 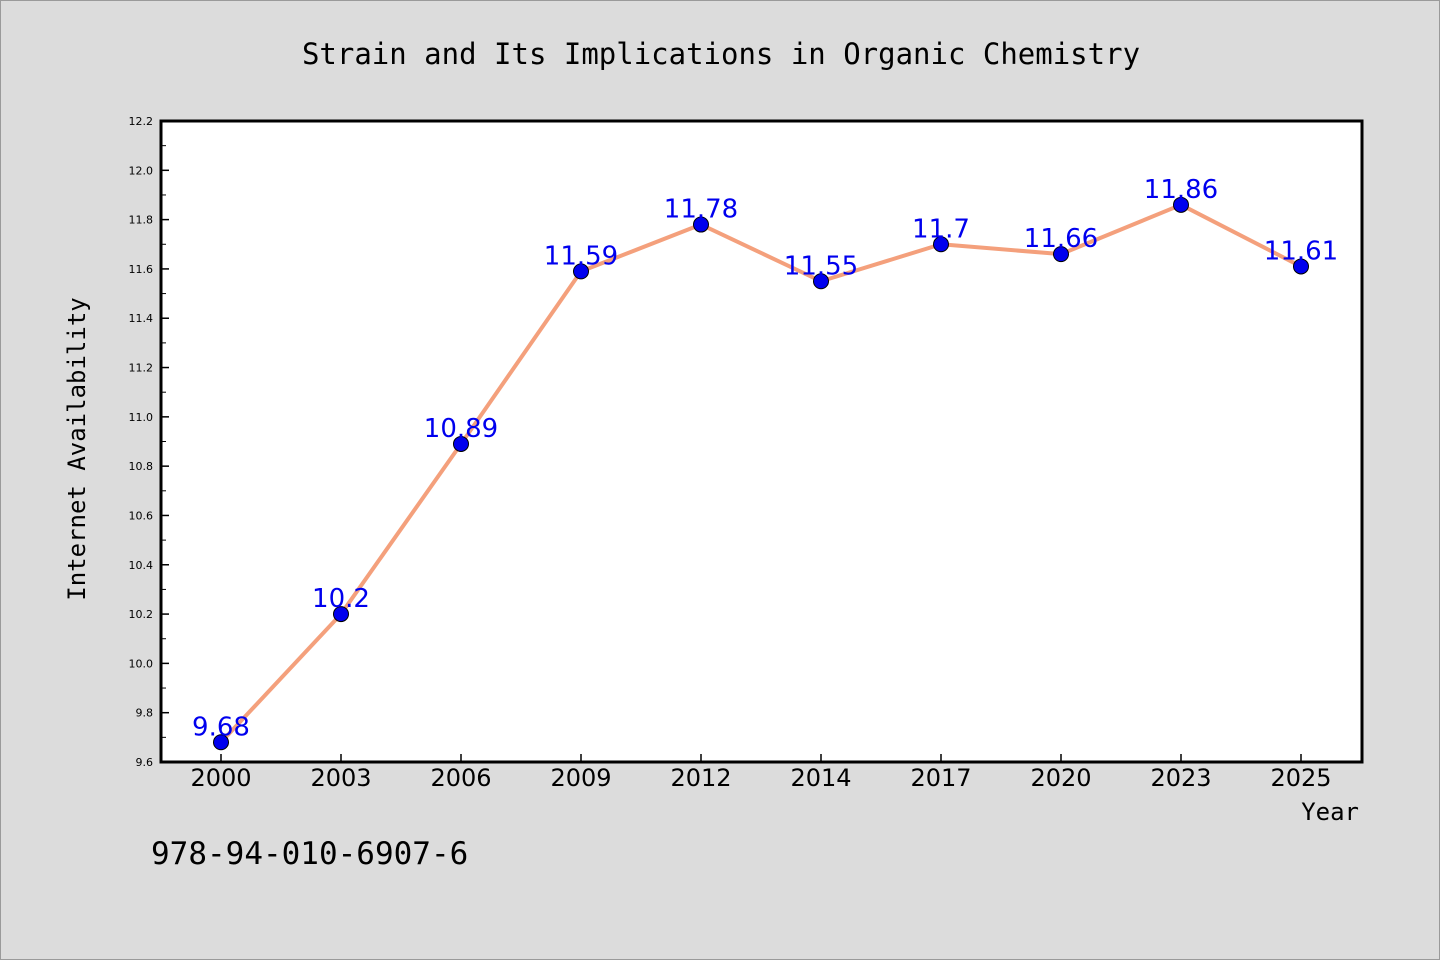 What do you see at coordinates (141, 318) in the screenshot?
I see `y-tick-label: 11.4` at bounding box center [141, 318].